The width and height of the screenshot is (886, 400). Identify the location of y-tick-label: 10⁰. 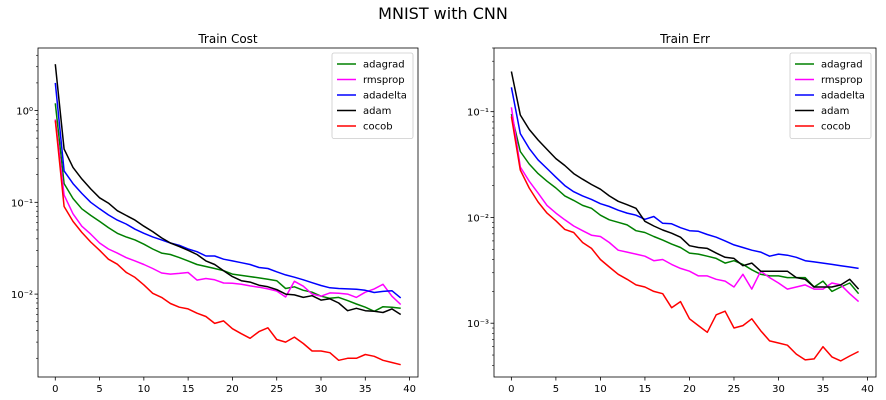
(24, 112).